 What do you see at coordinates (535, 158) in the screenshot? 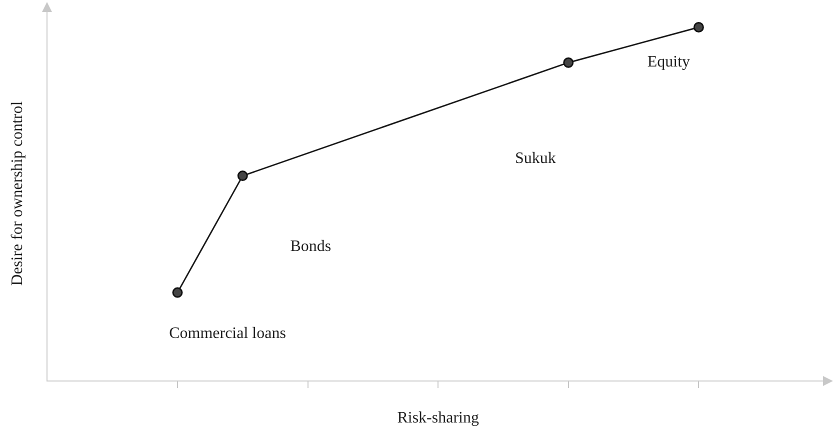
I see `annotation: Sukuk` at bounding box center [535, 158].